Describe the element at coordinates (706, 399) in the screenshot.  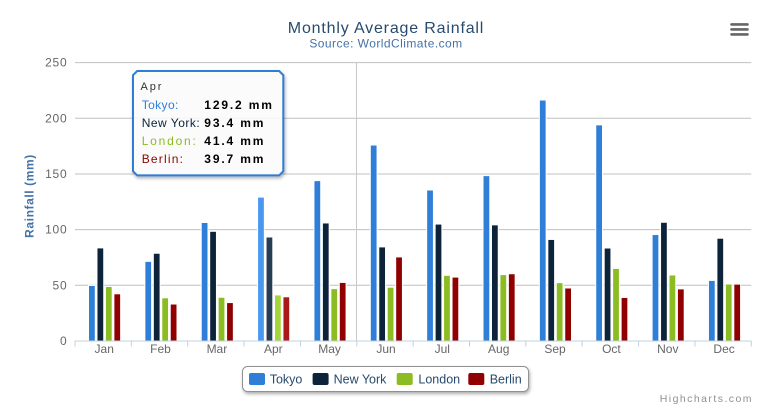
I see `svg-text: Highcharts.com` at that location.